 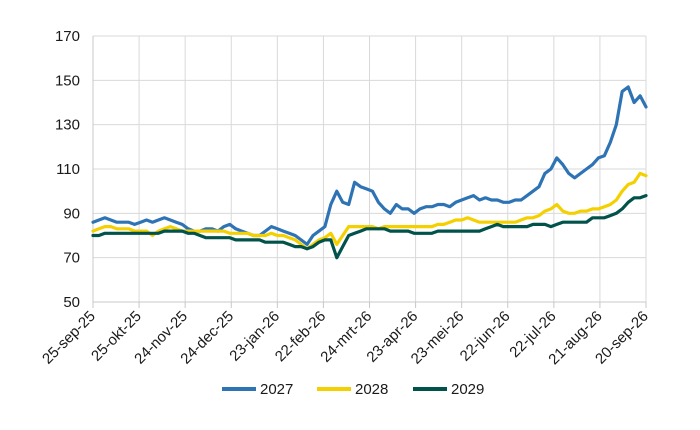 What do you see at coordinates (467, 389) in the screenshot?
I see `legend-label-2029: 2029` at bounding box center [467, 389].